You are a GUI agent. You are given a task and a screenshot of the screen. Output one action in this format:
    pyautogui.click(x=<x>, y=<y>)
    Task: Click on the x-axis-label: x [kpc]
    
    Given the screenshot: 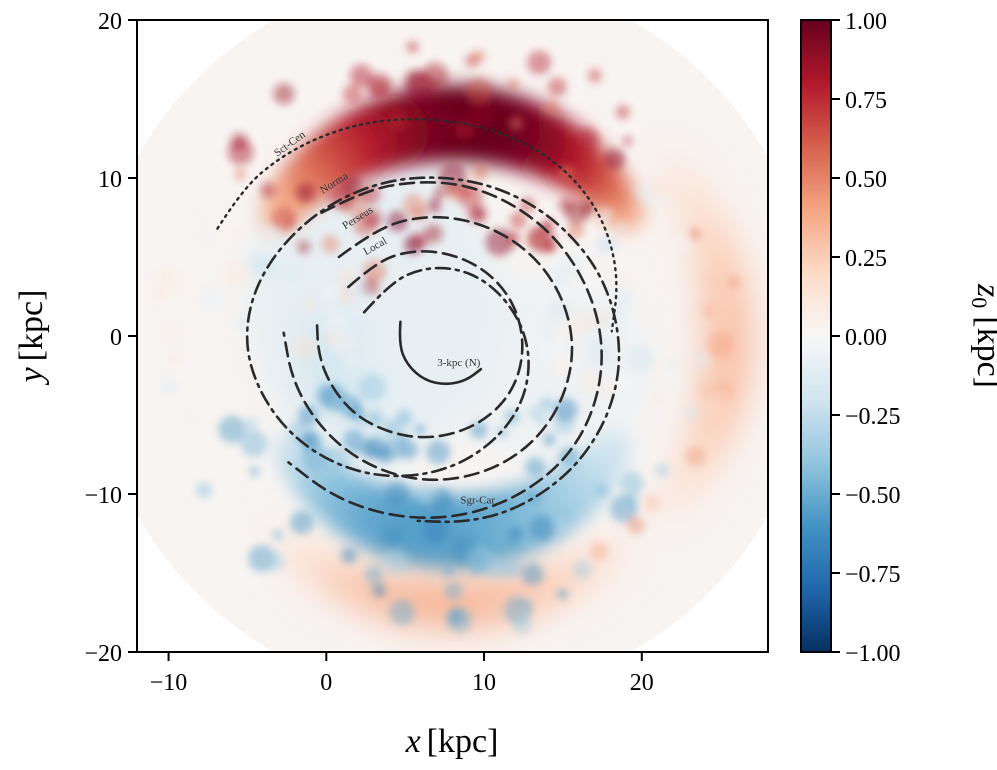 What is the action you would take?
    pyautogui.click(x=452, y=741)
    